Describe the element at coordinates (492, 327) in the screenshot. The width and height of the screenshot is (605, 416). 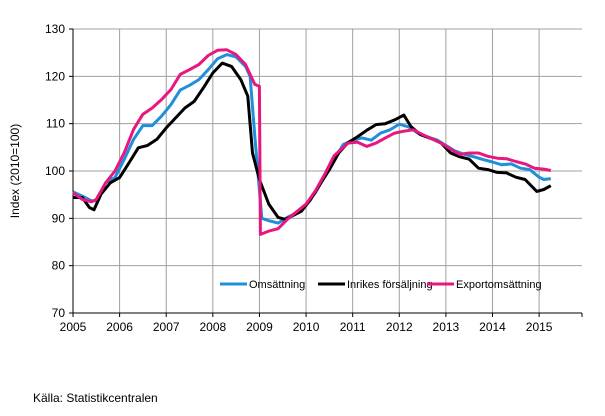
I see `x-tick-label: 2014` at that location.